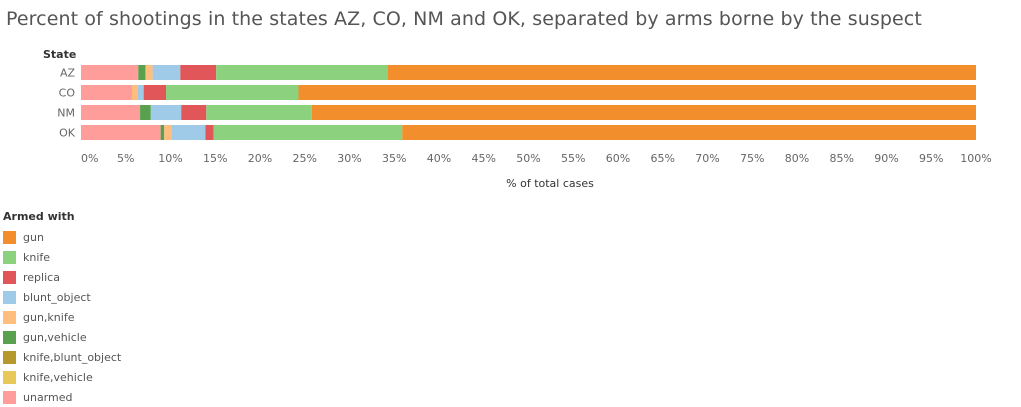 The height and width of the screenshot is (407, 1021). Describe the element at coordinates (302, 72) in the screenshot. I see `bar-segment-az-knife` at that location.